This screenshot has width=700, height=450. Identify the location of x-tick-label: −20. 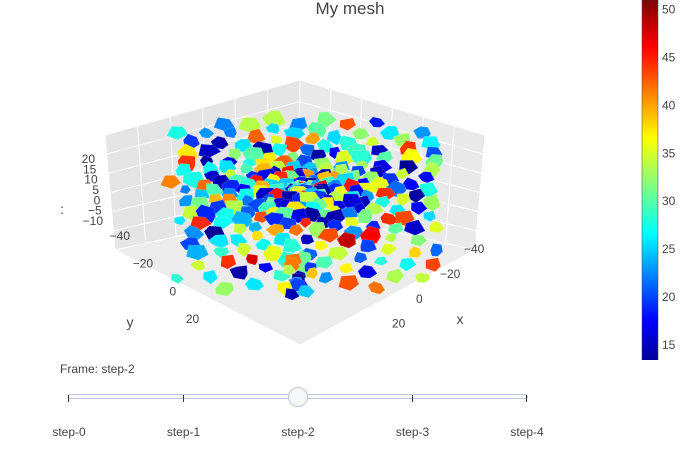
(450, 274).